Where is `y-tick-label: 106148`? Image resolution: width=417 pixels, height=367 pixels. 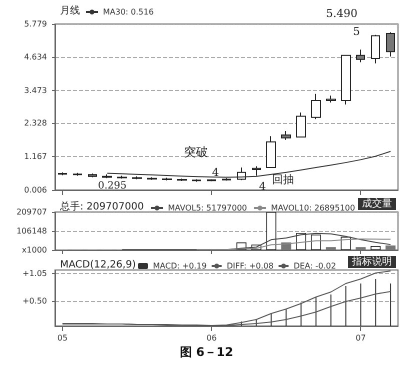
y-tick-label: 106148 is located at coordinates (31, 231).